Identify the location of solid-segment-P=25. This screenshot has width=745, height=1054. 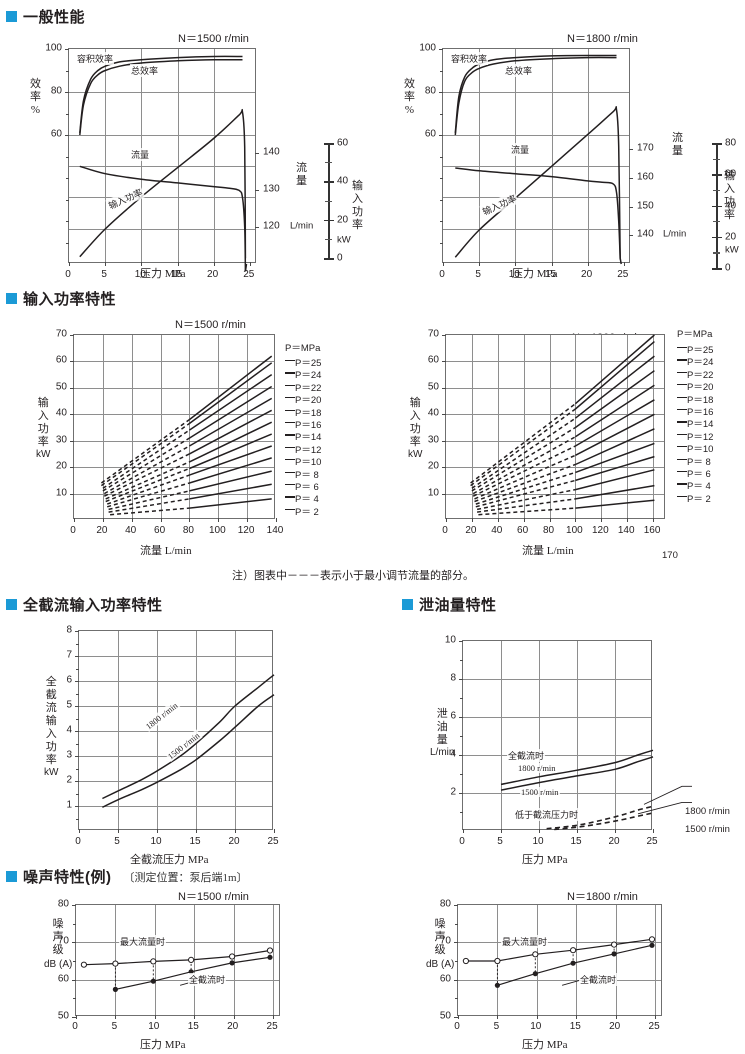
(230, 388).